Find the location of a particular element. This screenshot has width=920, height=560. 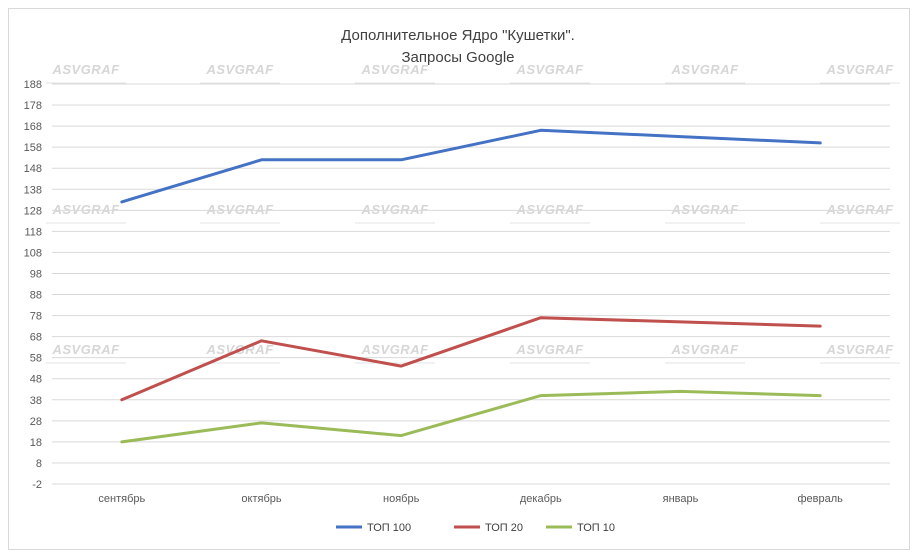

y-tick-label: 48 is located at coordinates (36, 380).